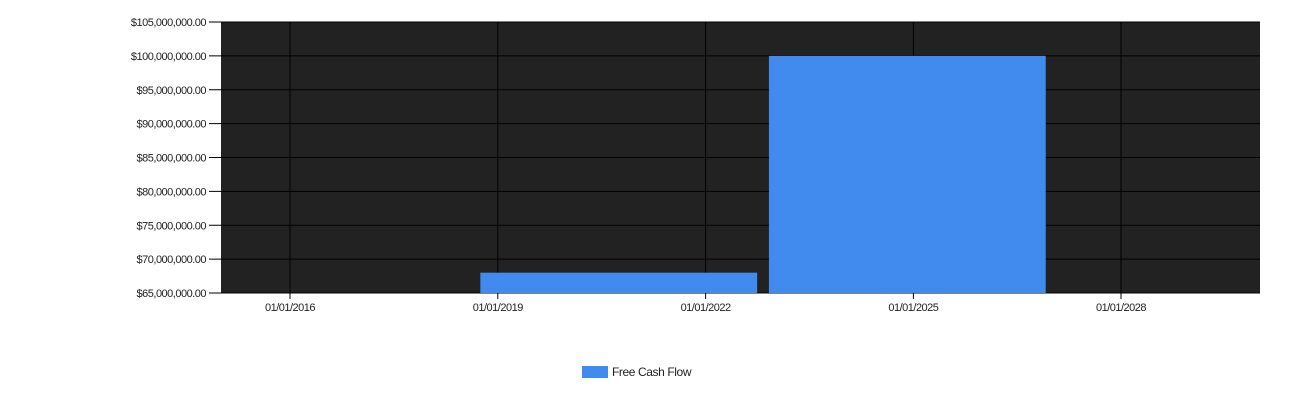 The image size is (1300, 400). I want to click on x-tick-label: 01/01/2019, so click(498, 308).